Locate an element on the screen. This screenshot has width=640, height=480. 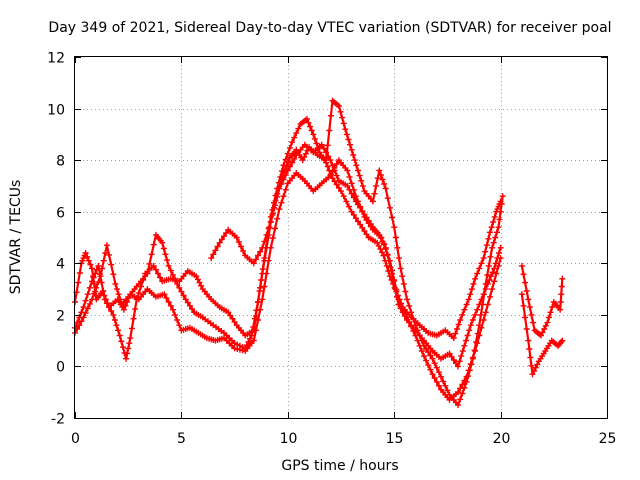
y-tick-label: 10 is located at coordinates (56, 111).